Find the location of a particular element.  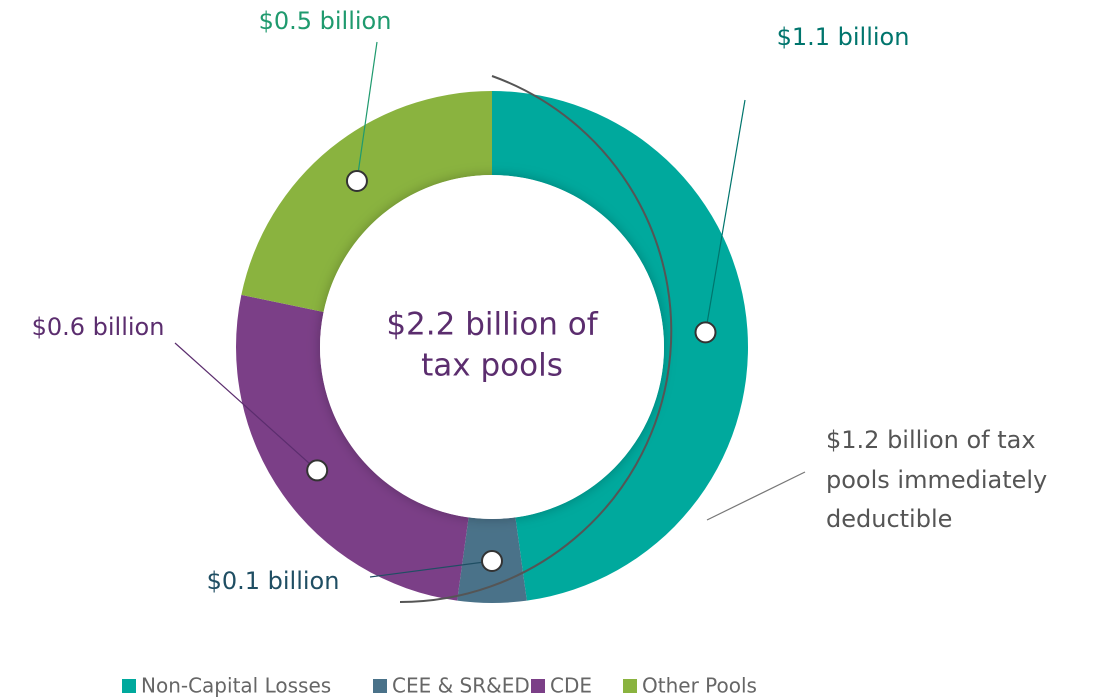

legend-label: CEE & SR&ED is located at coordinates (461, 686).